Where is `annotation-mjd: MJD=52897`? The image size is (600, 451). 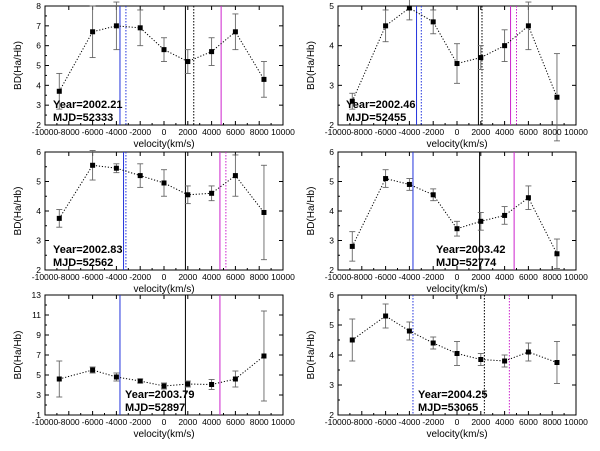 annotation-mjd: MJD=52897 is located at coordinates (155, 408).